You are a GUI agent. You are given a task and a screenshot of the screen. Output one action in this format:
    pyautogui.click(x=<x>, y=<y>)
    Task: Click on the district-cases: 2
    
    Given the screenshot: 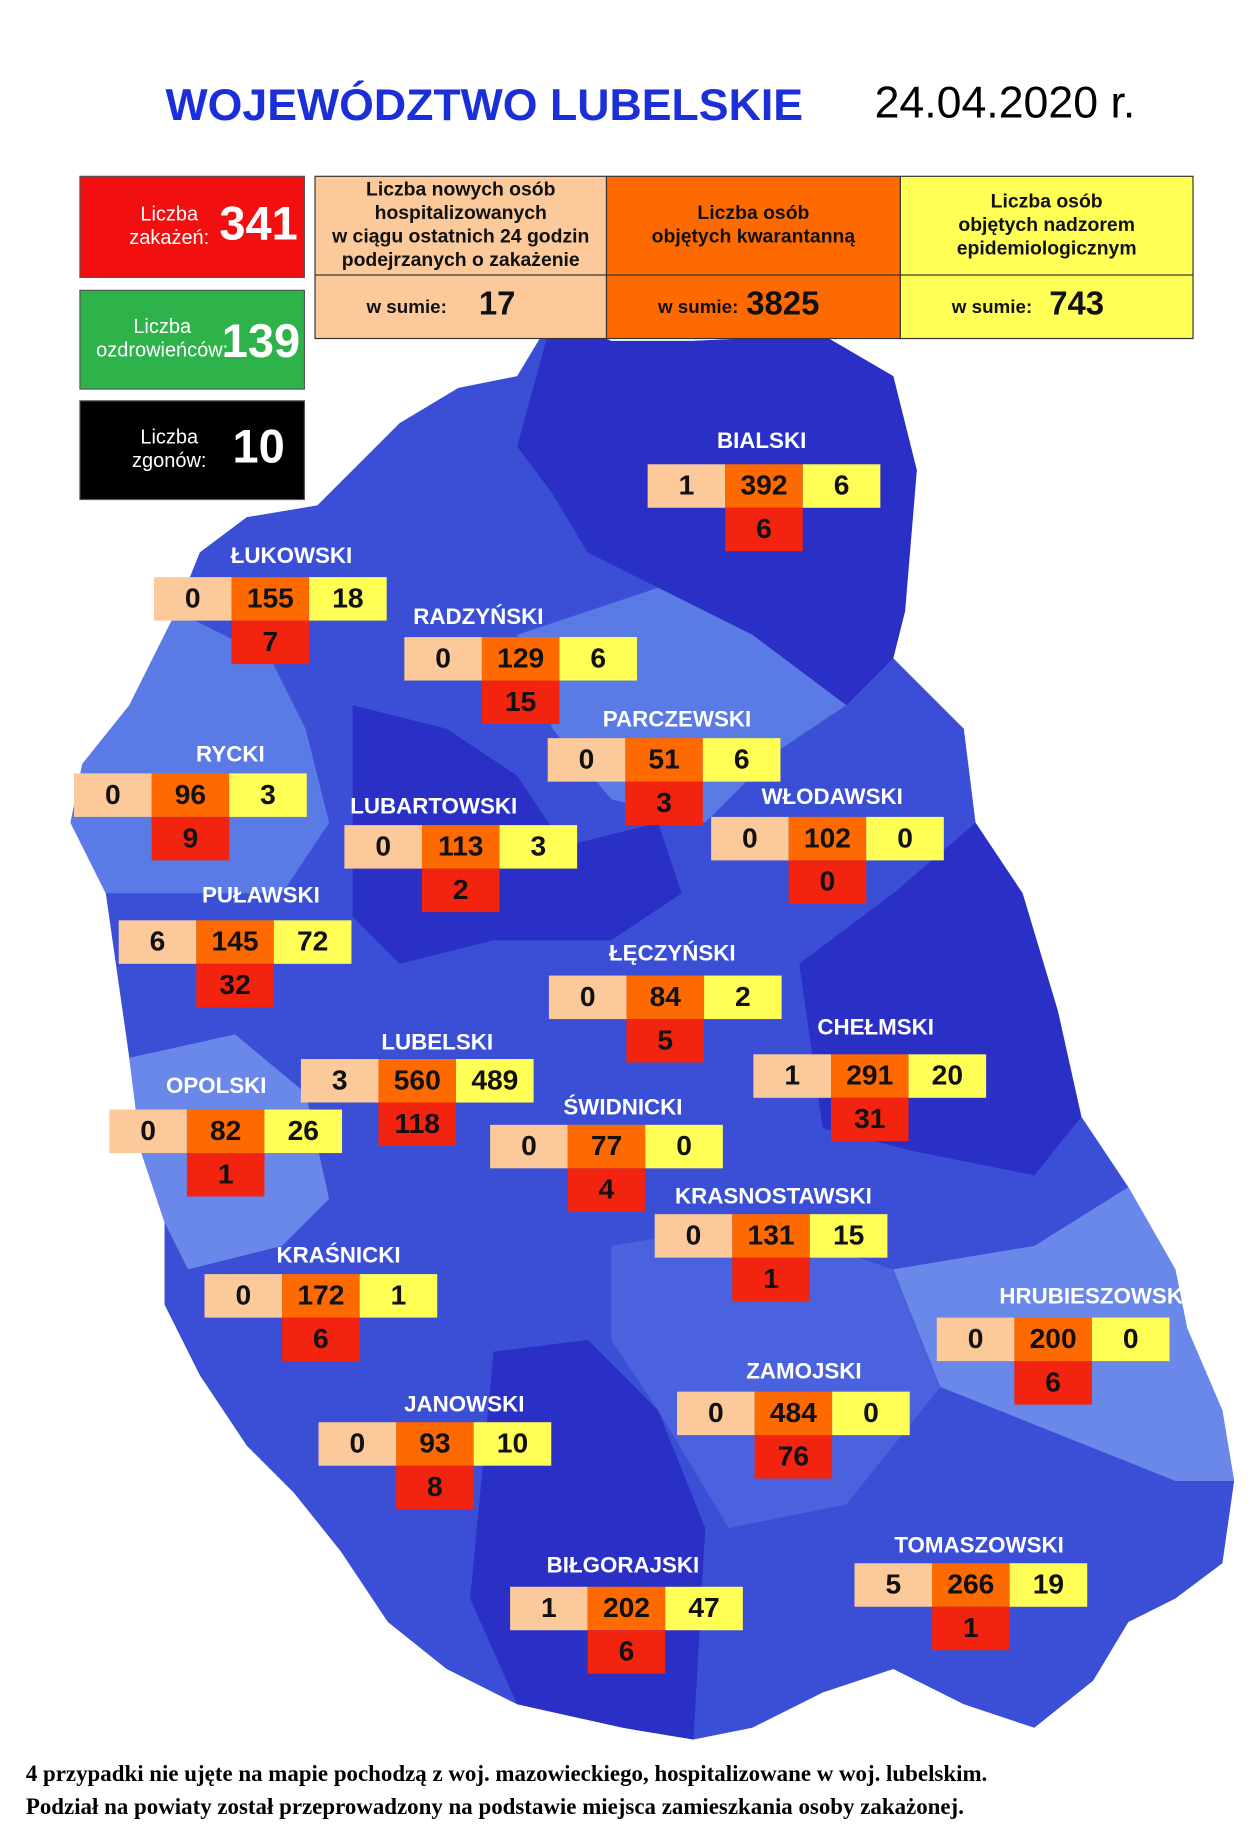 What is the action you would take?
    pyautogui.click(x=461, y=889)
    